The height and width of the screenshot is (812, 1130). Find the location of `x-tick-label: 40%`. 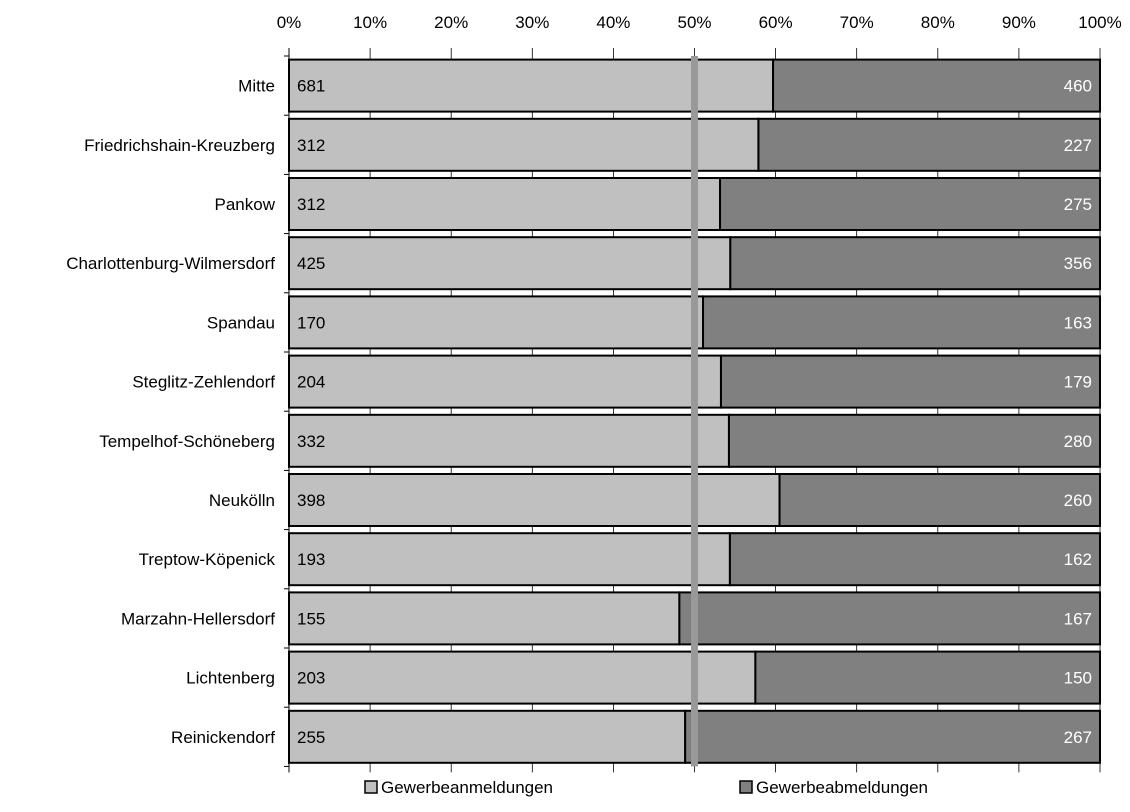

x-tick-label: 40% is located at coordinates (613, 22).